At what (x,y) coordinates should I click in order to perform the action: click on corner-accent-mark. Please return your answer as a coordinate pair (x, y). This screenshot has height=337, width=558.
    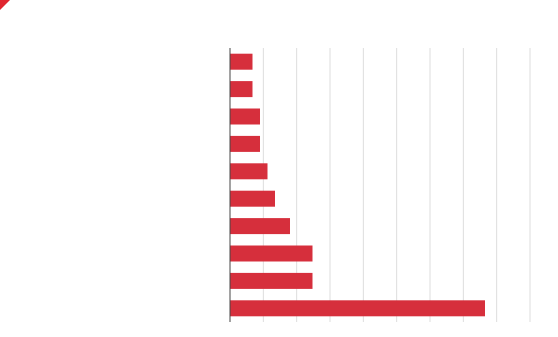
    Looking at the image, I should click on (5, 5).